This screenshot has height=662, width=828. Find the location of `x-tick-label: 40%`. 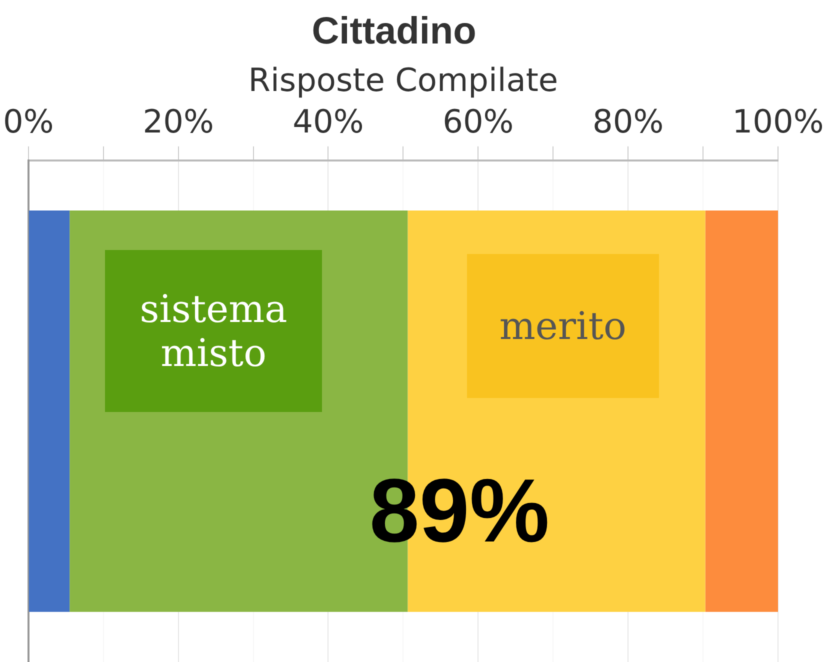

x-tick-label: 40% is located at coordinates (328, 121).